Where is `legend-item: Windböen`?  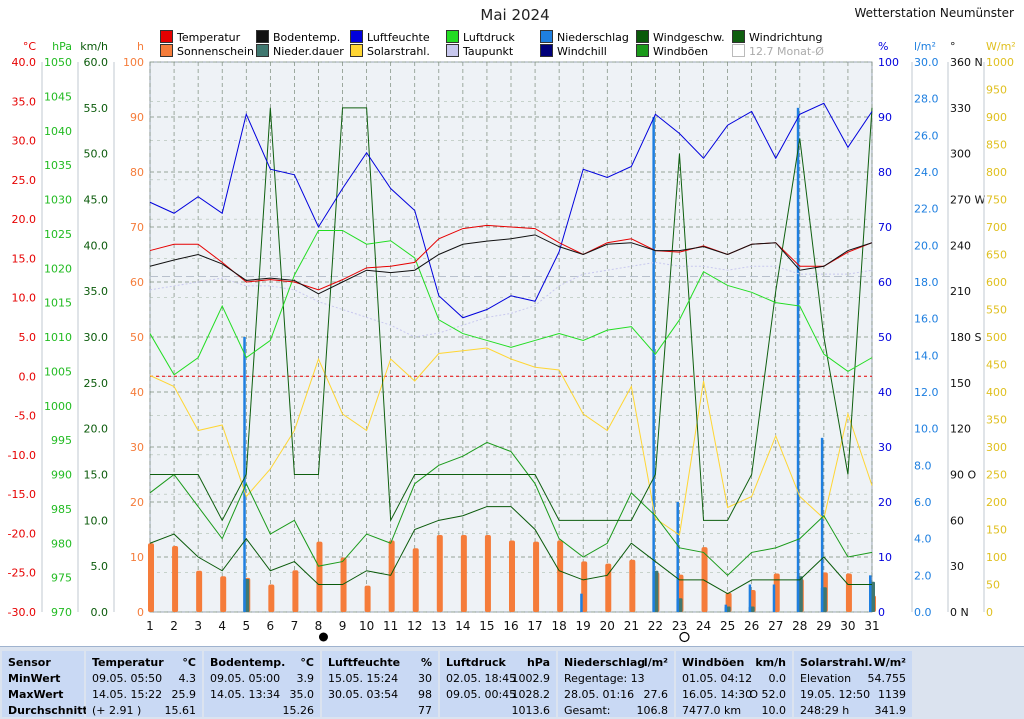
legend-item: Windböen is located at coordinates (672, 51).